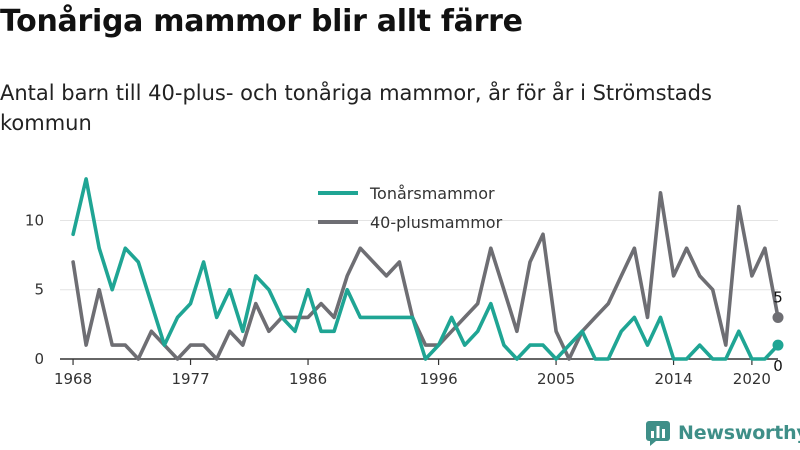 The width and height of the screenshot is (800, 450). I want to click on y-axis-ticks: 0 5 10, so click(34, 289).